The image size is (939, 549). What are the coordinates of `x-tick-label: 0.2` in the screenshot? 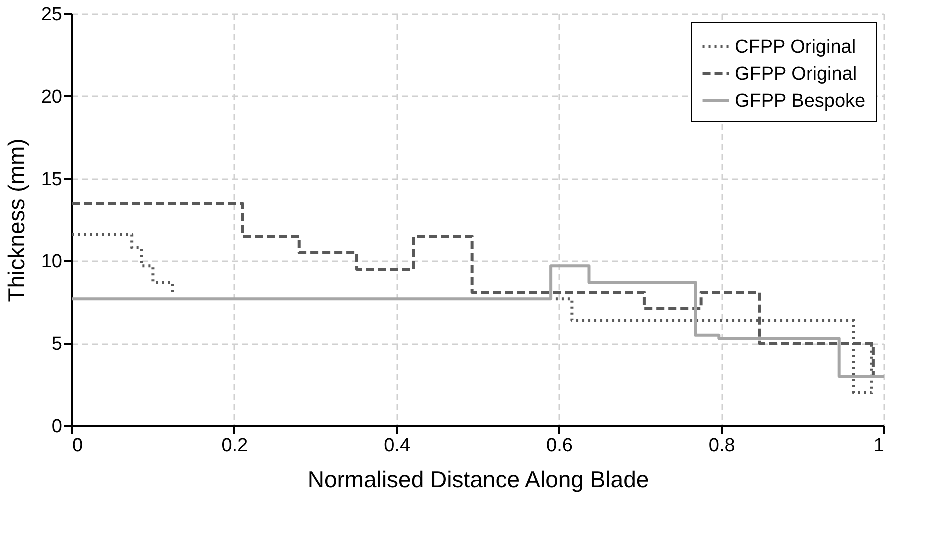 It's located at (235, 446).